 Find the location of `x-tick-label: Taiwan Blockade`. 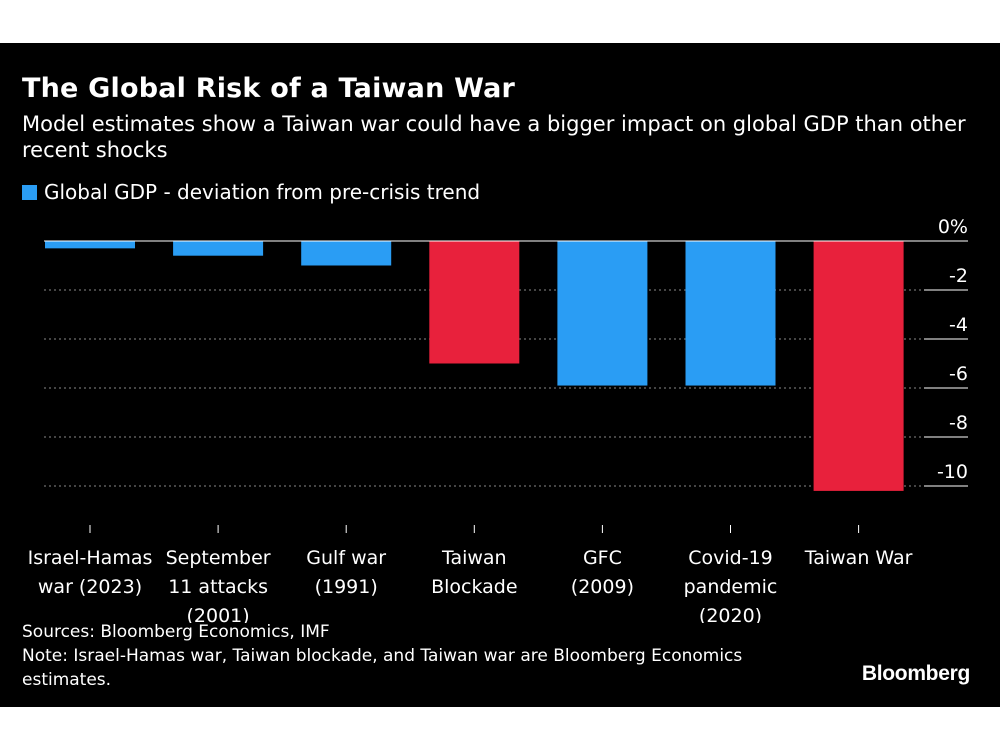

x-tick-label: Taiwan Blockade is located at coordinates (474, 572).